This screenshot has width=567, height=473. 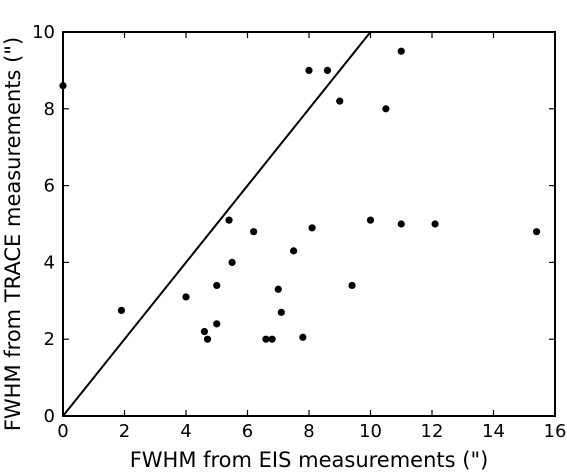 I want to click on y-tick-label: 8, so click(x=49, y=109).